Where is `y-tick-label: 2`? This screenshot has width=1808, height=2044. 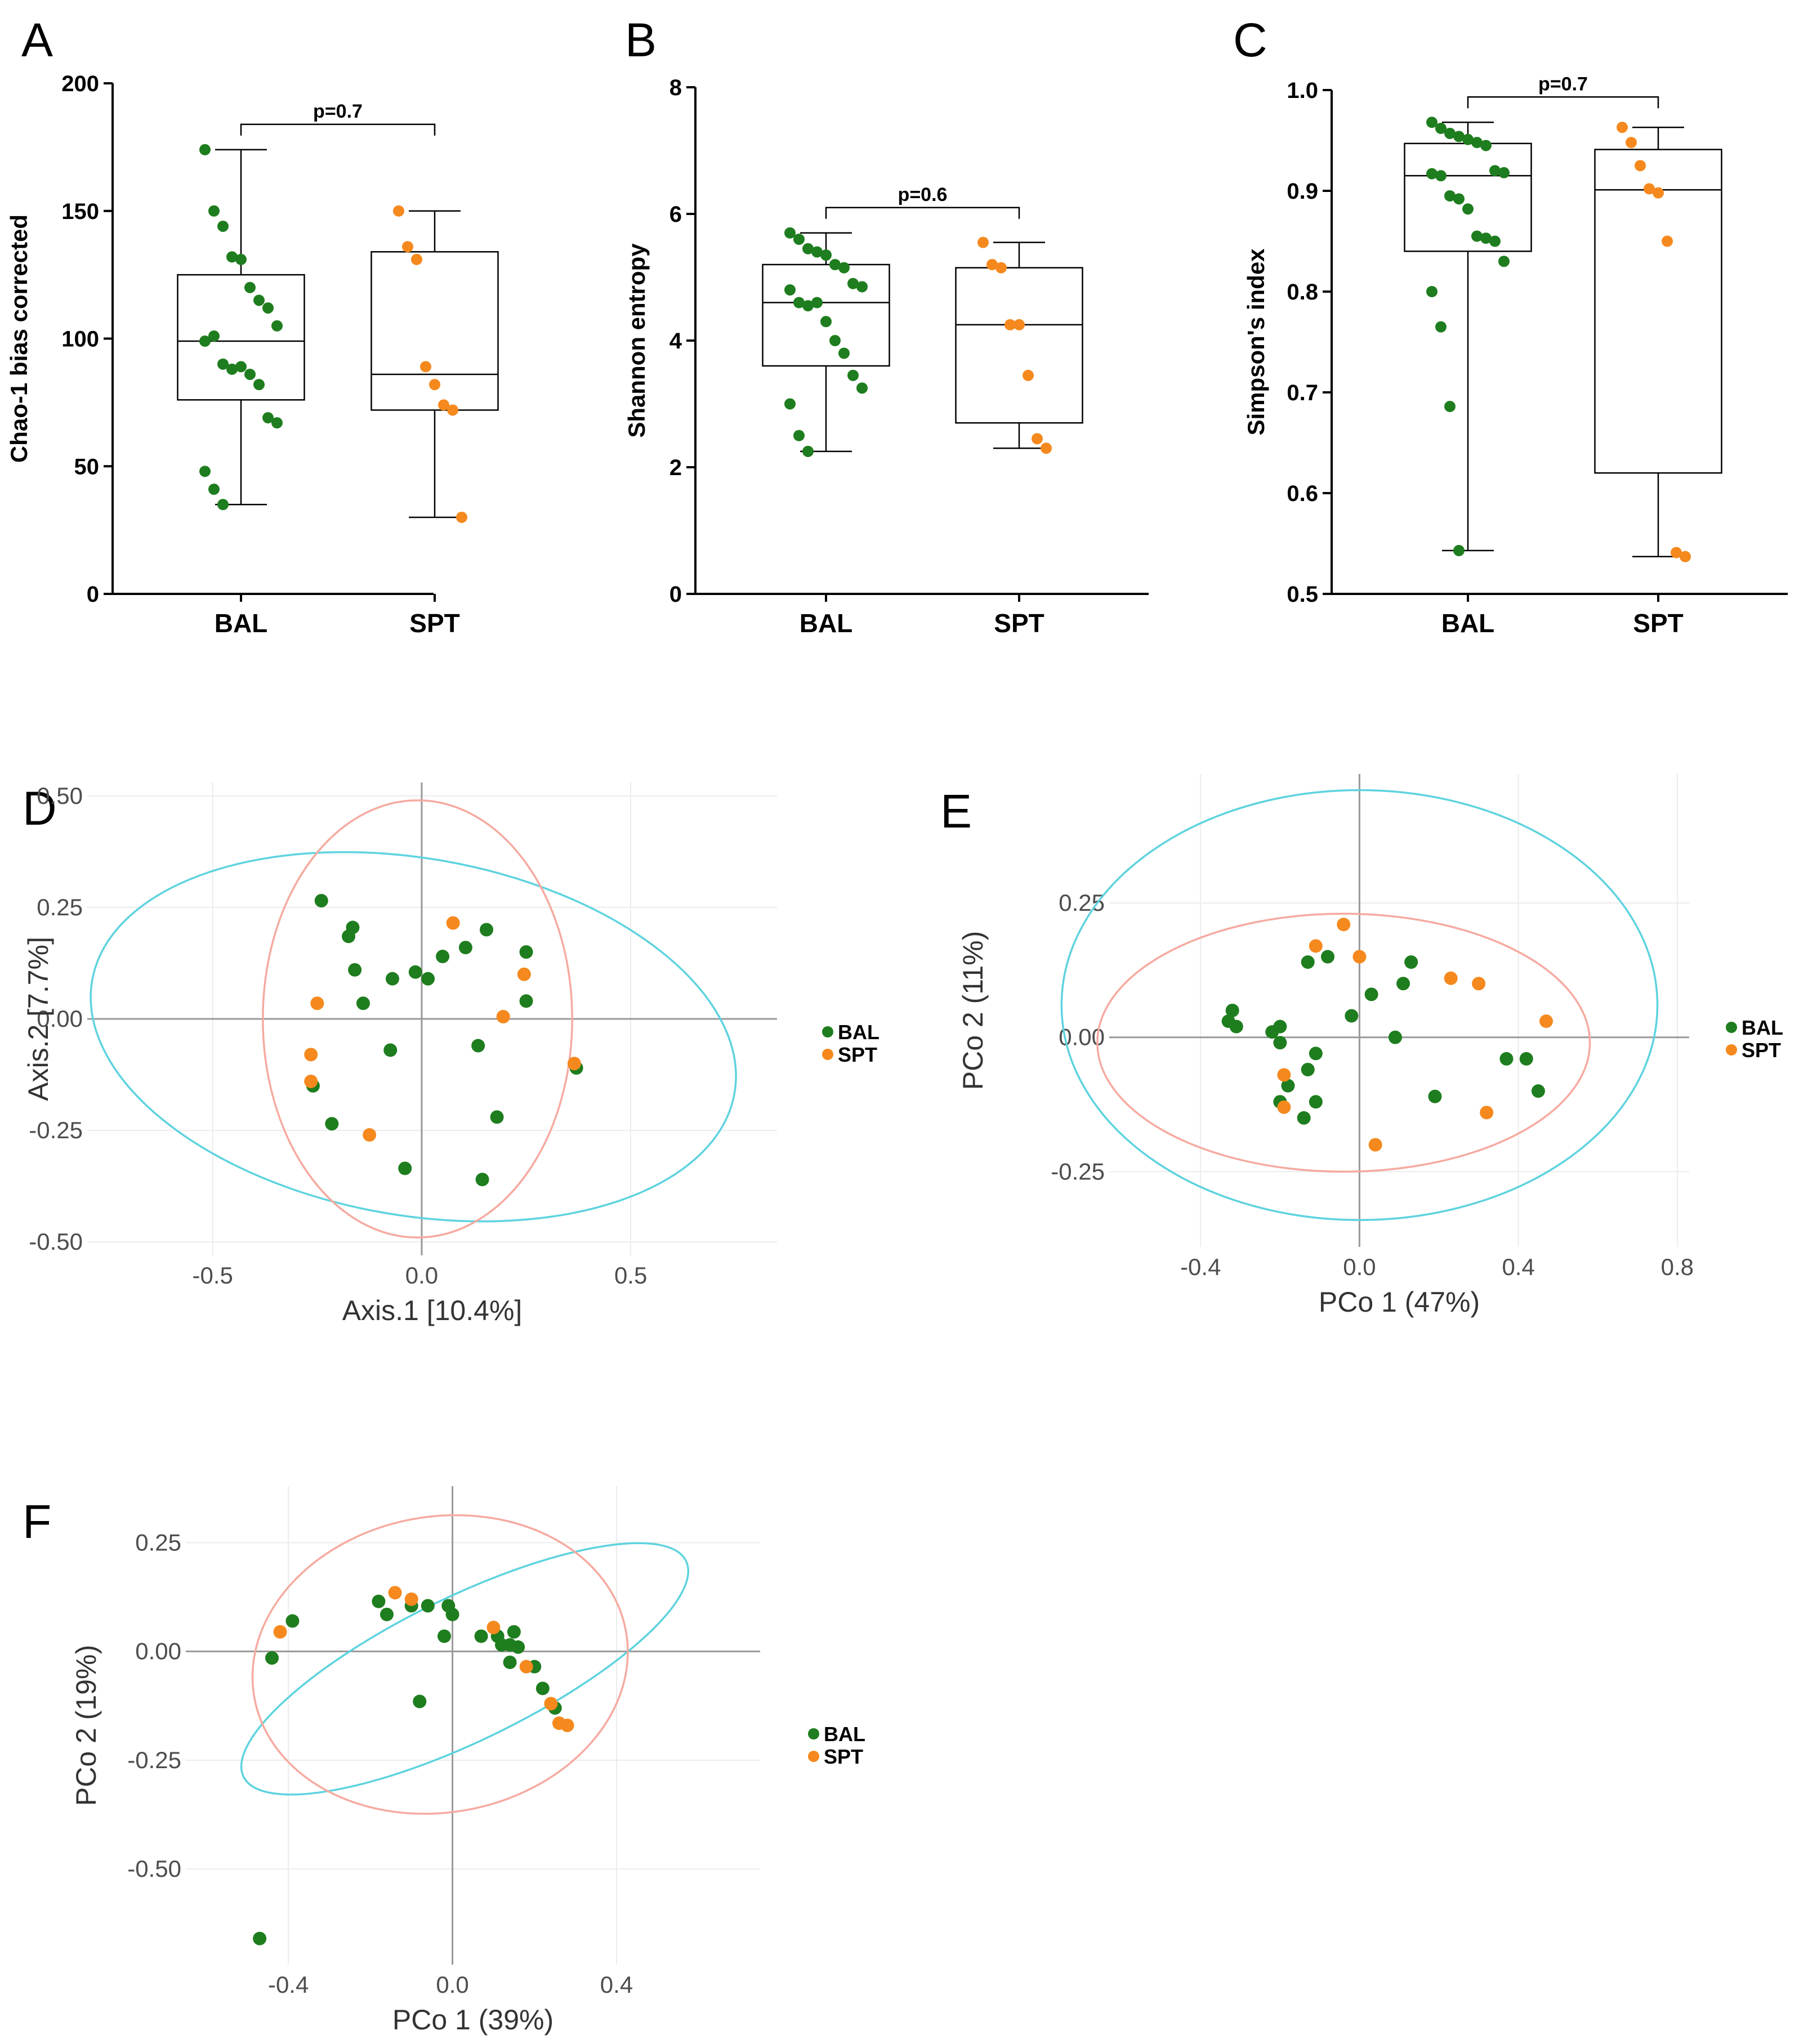
y-tick-label: 2 is located at coordinates (675, 467).